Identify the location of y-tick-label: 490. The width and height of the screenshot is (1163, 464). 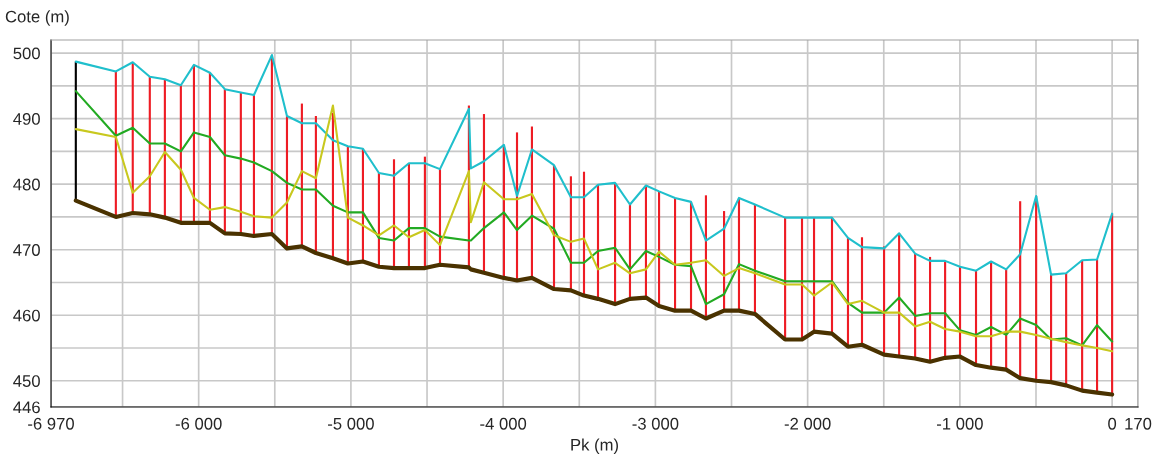
(26, 119).